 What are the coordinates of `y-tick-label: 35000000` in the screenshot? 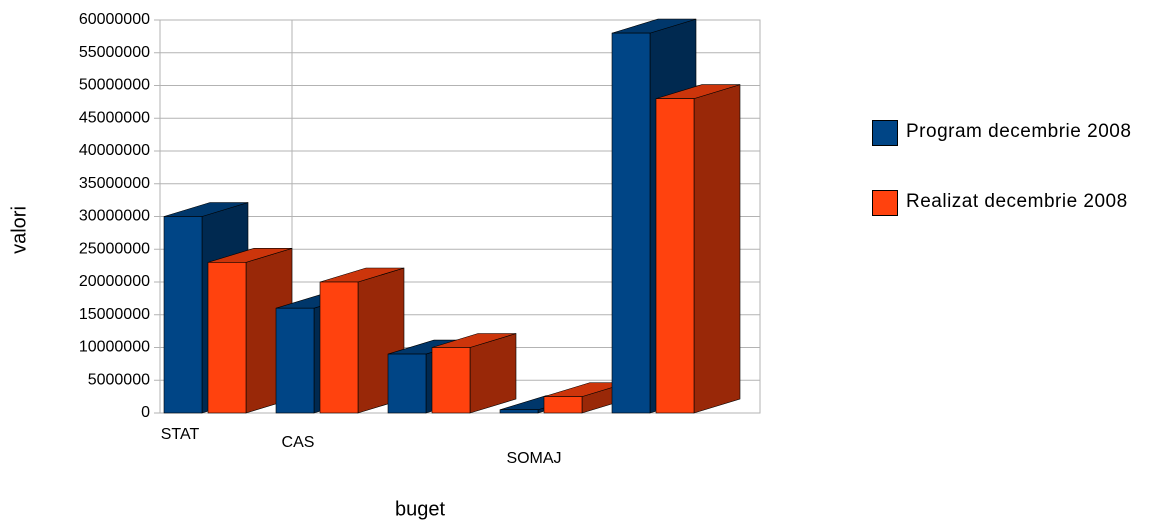 It's located at (114, 183).